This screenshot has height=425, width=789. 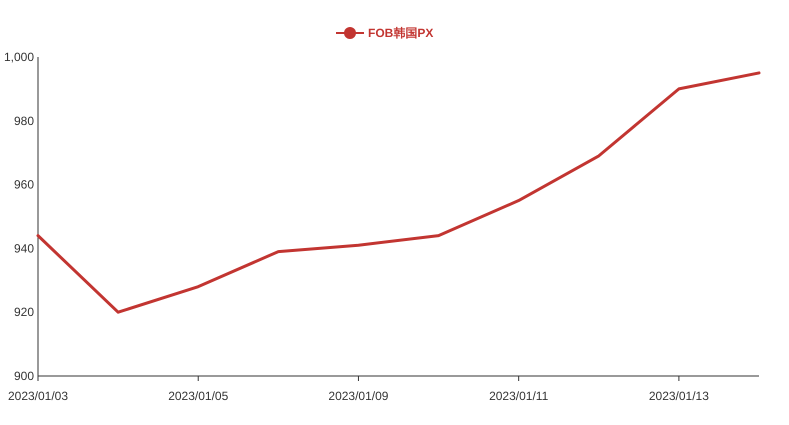 I want to click on y-tick-label: 960, so click(x=24, y=185).